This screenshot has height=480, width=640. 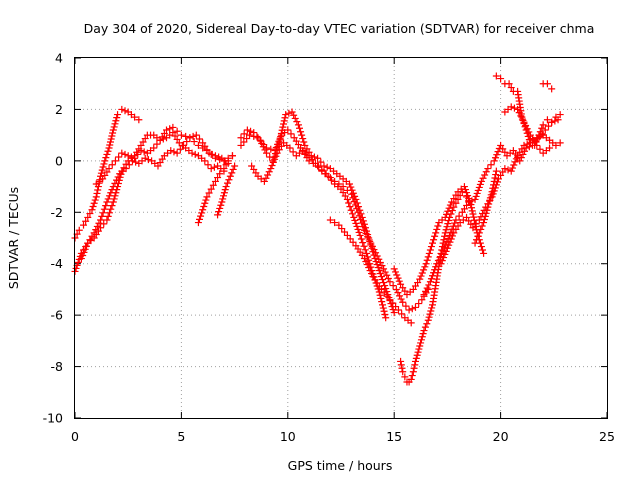 What do you see at coordinates (59, 109) in the screenshot?
I see `y-tick-label: 2` at bounding box center [59, 109].